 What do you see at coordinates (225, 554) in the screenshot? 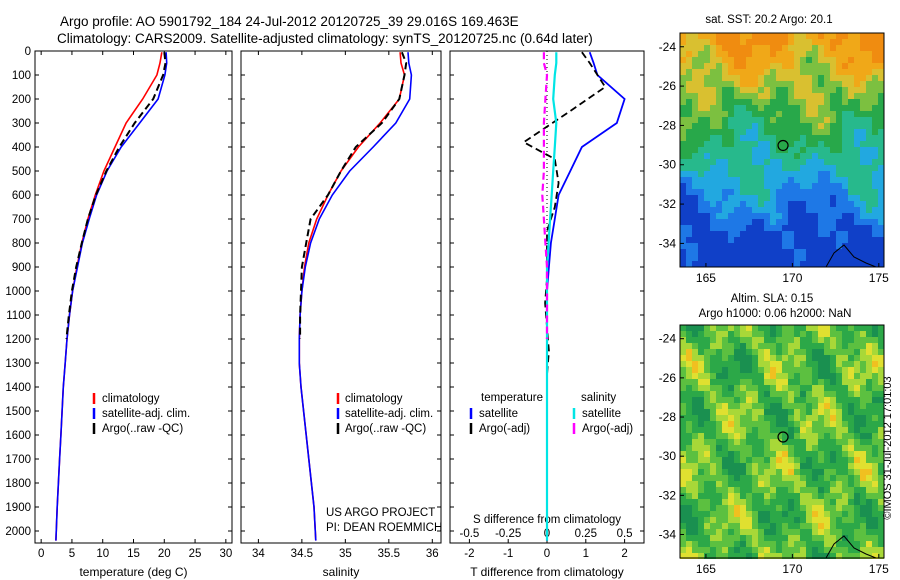
I see `temperature-xtick-label: 30` at bounding box center [225, 554].